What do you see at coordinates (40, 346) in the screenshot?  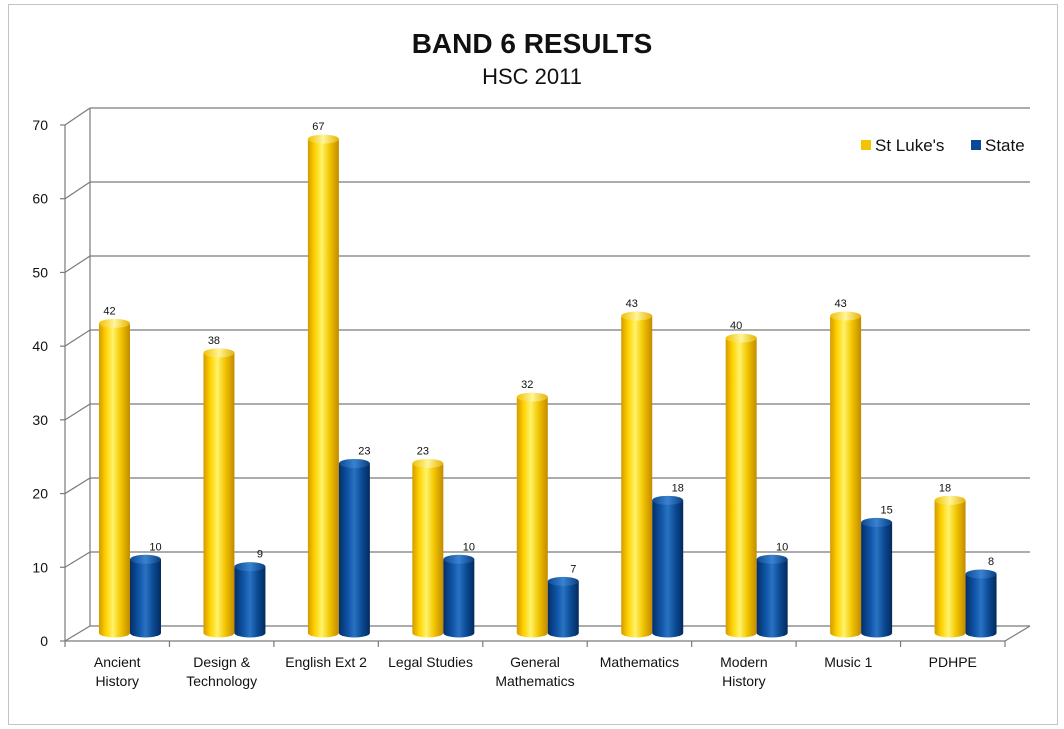 I see `y-tick-label: 40` at bounding box center [40, 346].